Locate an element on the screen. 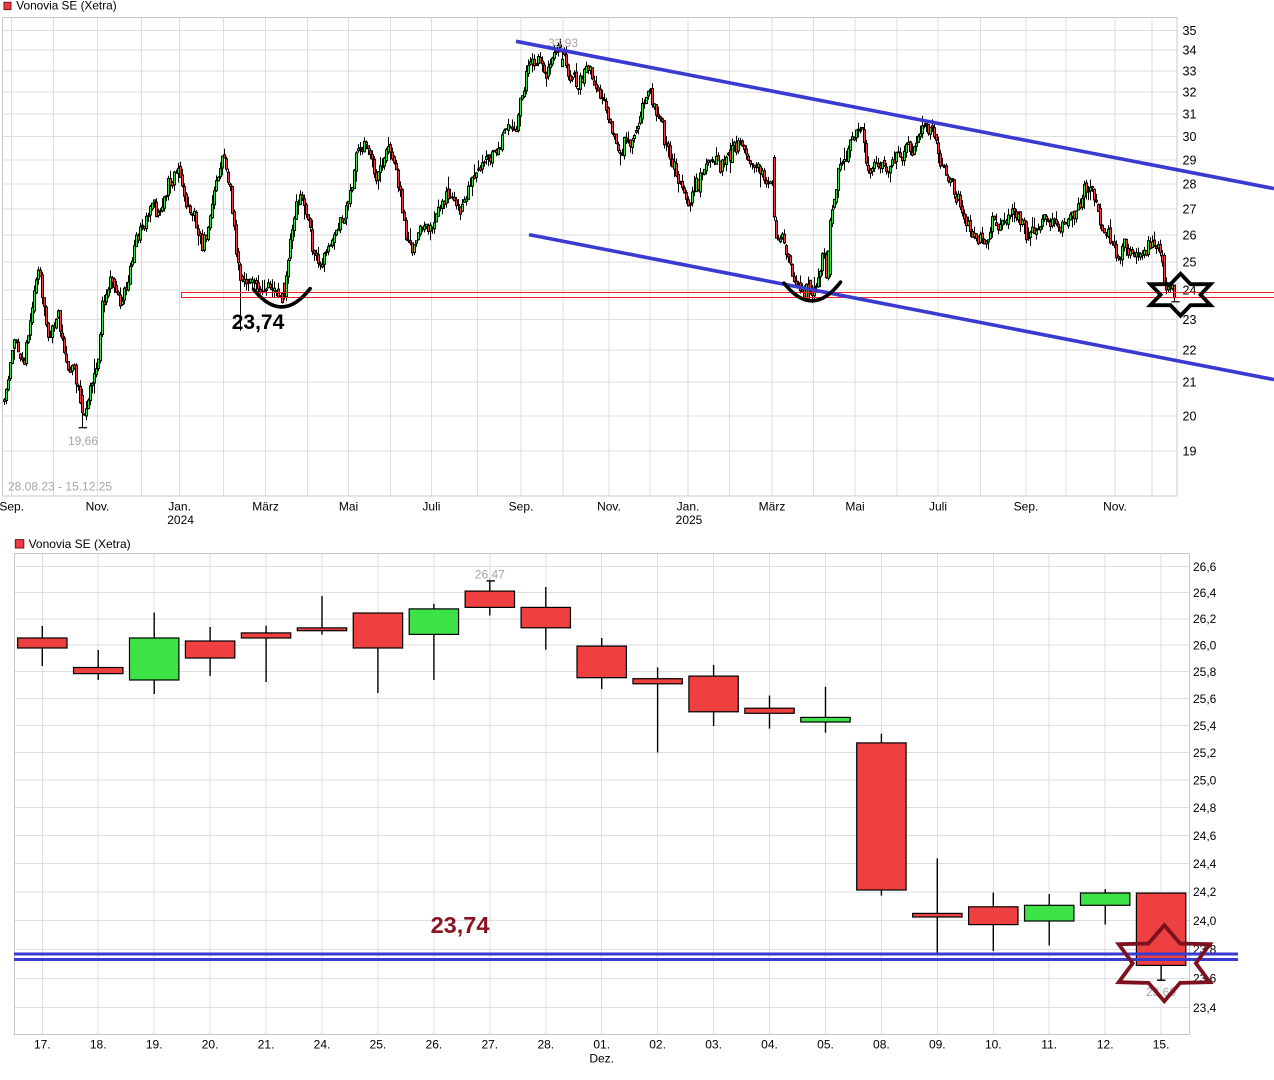  svg-text: 25,6 is located at coordinates (1205, 699).